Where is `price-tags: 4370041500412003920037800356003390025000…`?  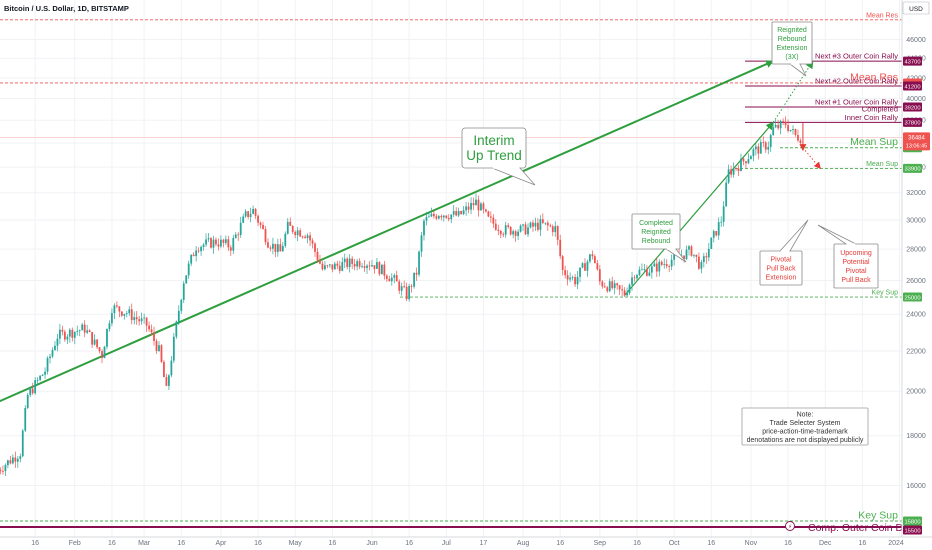
price-tags: 4370041500412003920037800356003390025000… is located at coordinates (916, 295).